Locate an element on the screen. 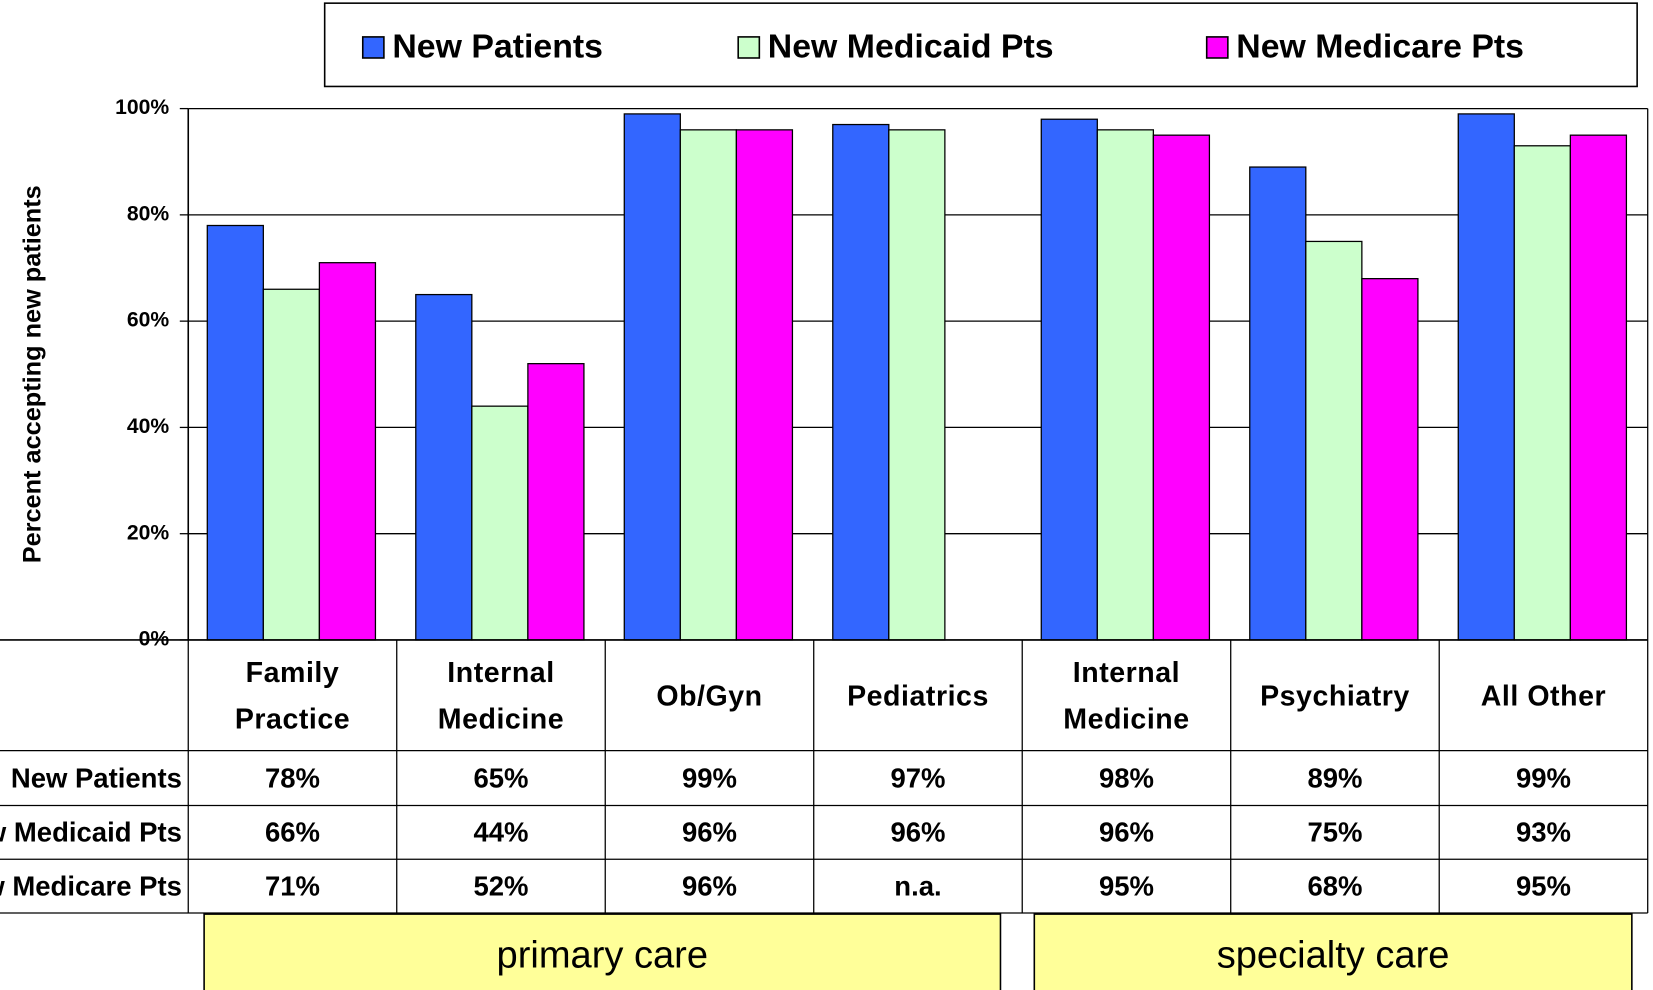 This screenshot has width=1653, height=990. data-label: 68% is located at coordinates (1334, 886).